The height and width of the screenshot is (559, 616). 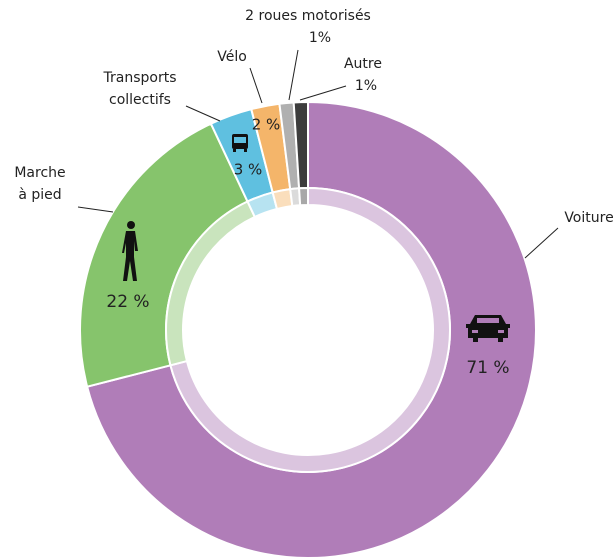 I want to click on category-label: 2 roues motorisés, so click(x=308, y=16).